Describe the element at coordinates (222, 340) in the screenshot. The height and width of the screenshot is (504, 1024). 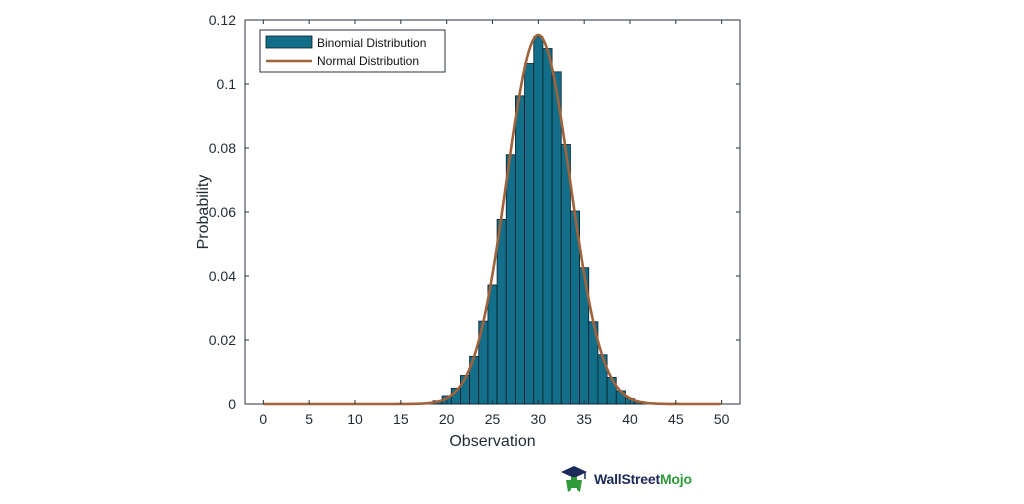
I see `y-tick-label: 0.02` at that location.